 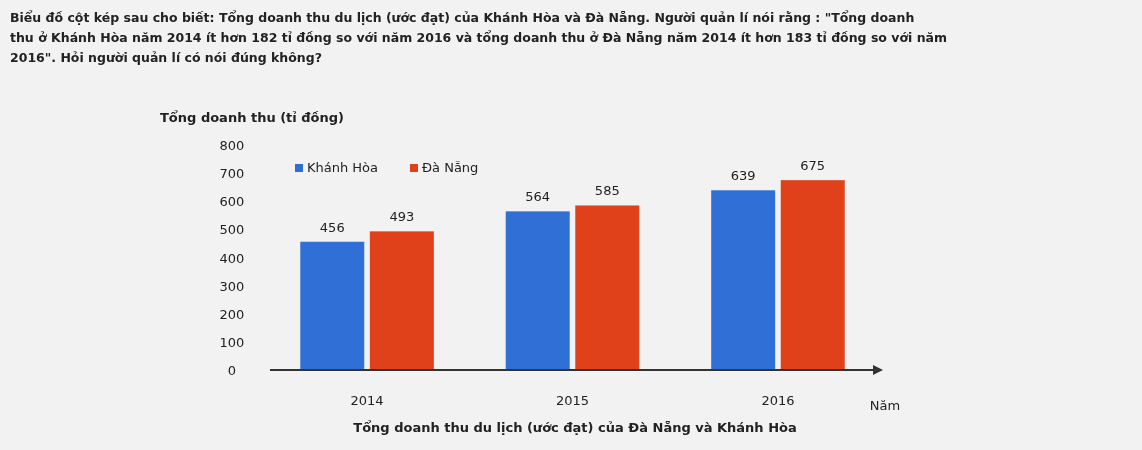 I want to click on y-tick-label: 400, so click(x=232, y=258).